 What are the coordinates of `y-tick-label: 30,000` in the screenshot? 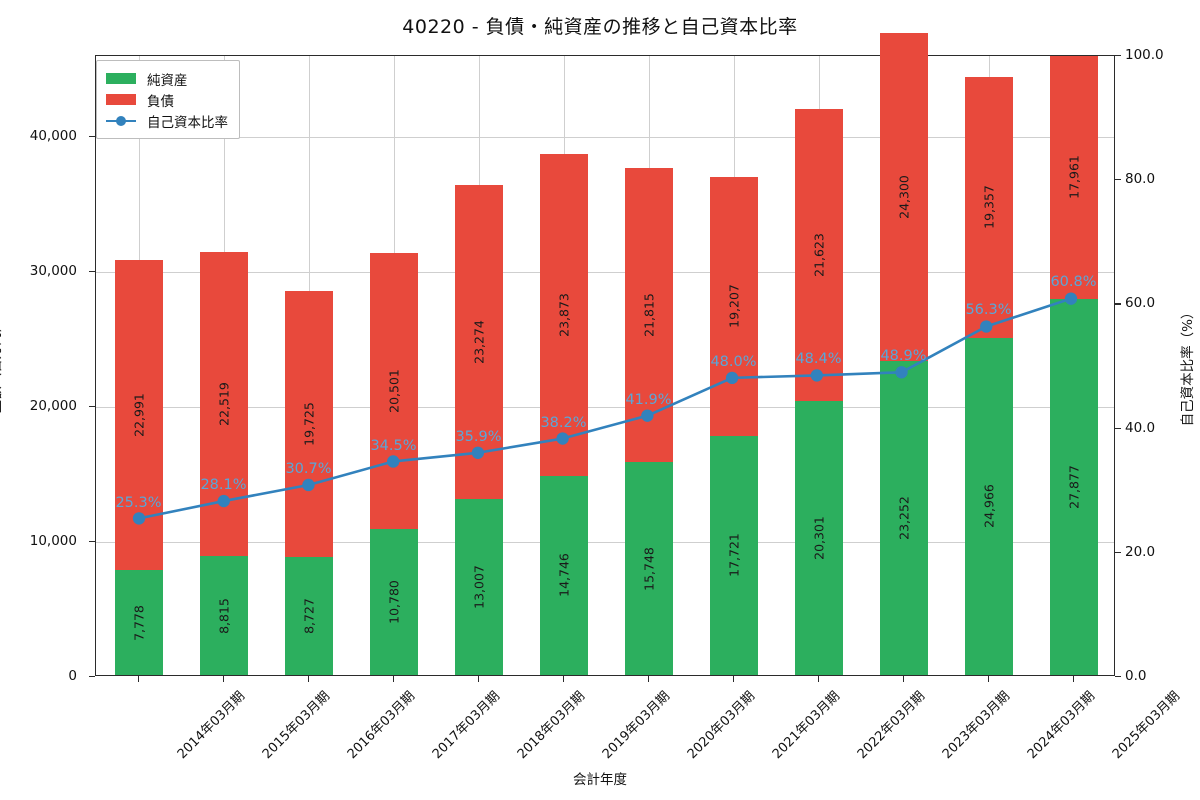 It's located at (53, 271).